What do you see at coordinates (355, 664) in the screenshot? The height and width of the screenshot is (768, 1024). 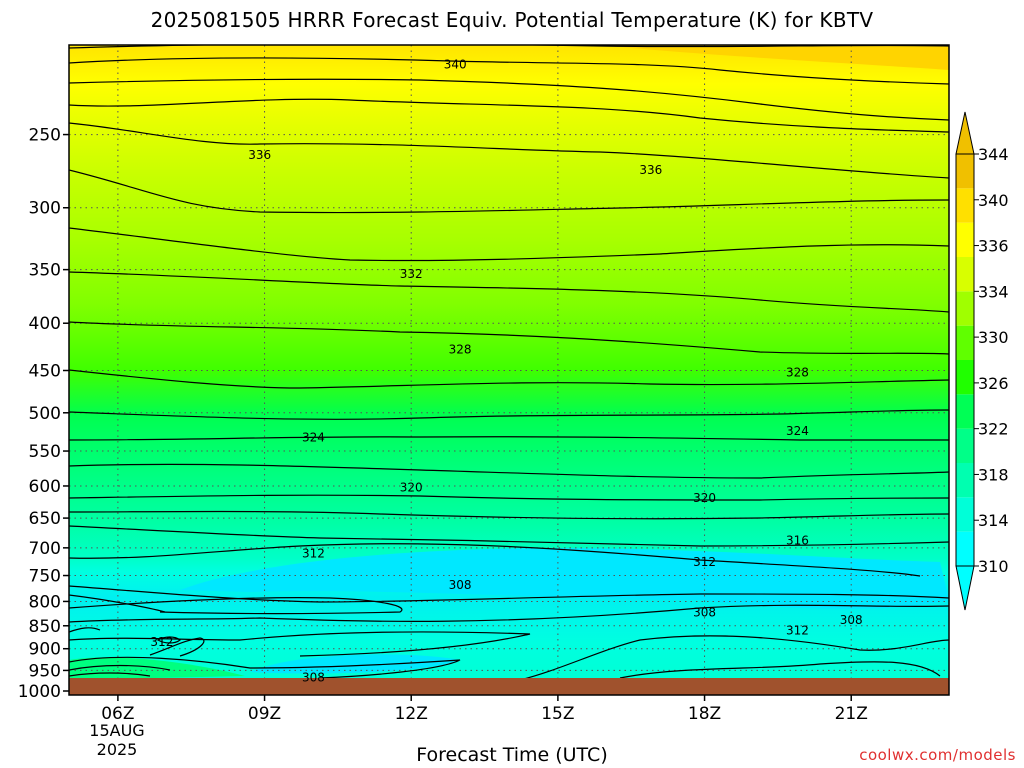 I see `field-fill-cold-pool-low` at bounding box center [355, 664].